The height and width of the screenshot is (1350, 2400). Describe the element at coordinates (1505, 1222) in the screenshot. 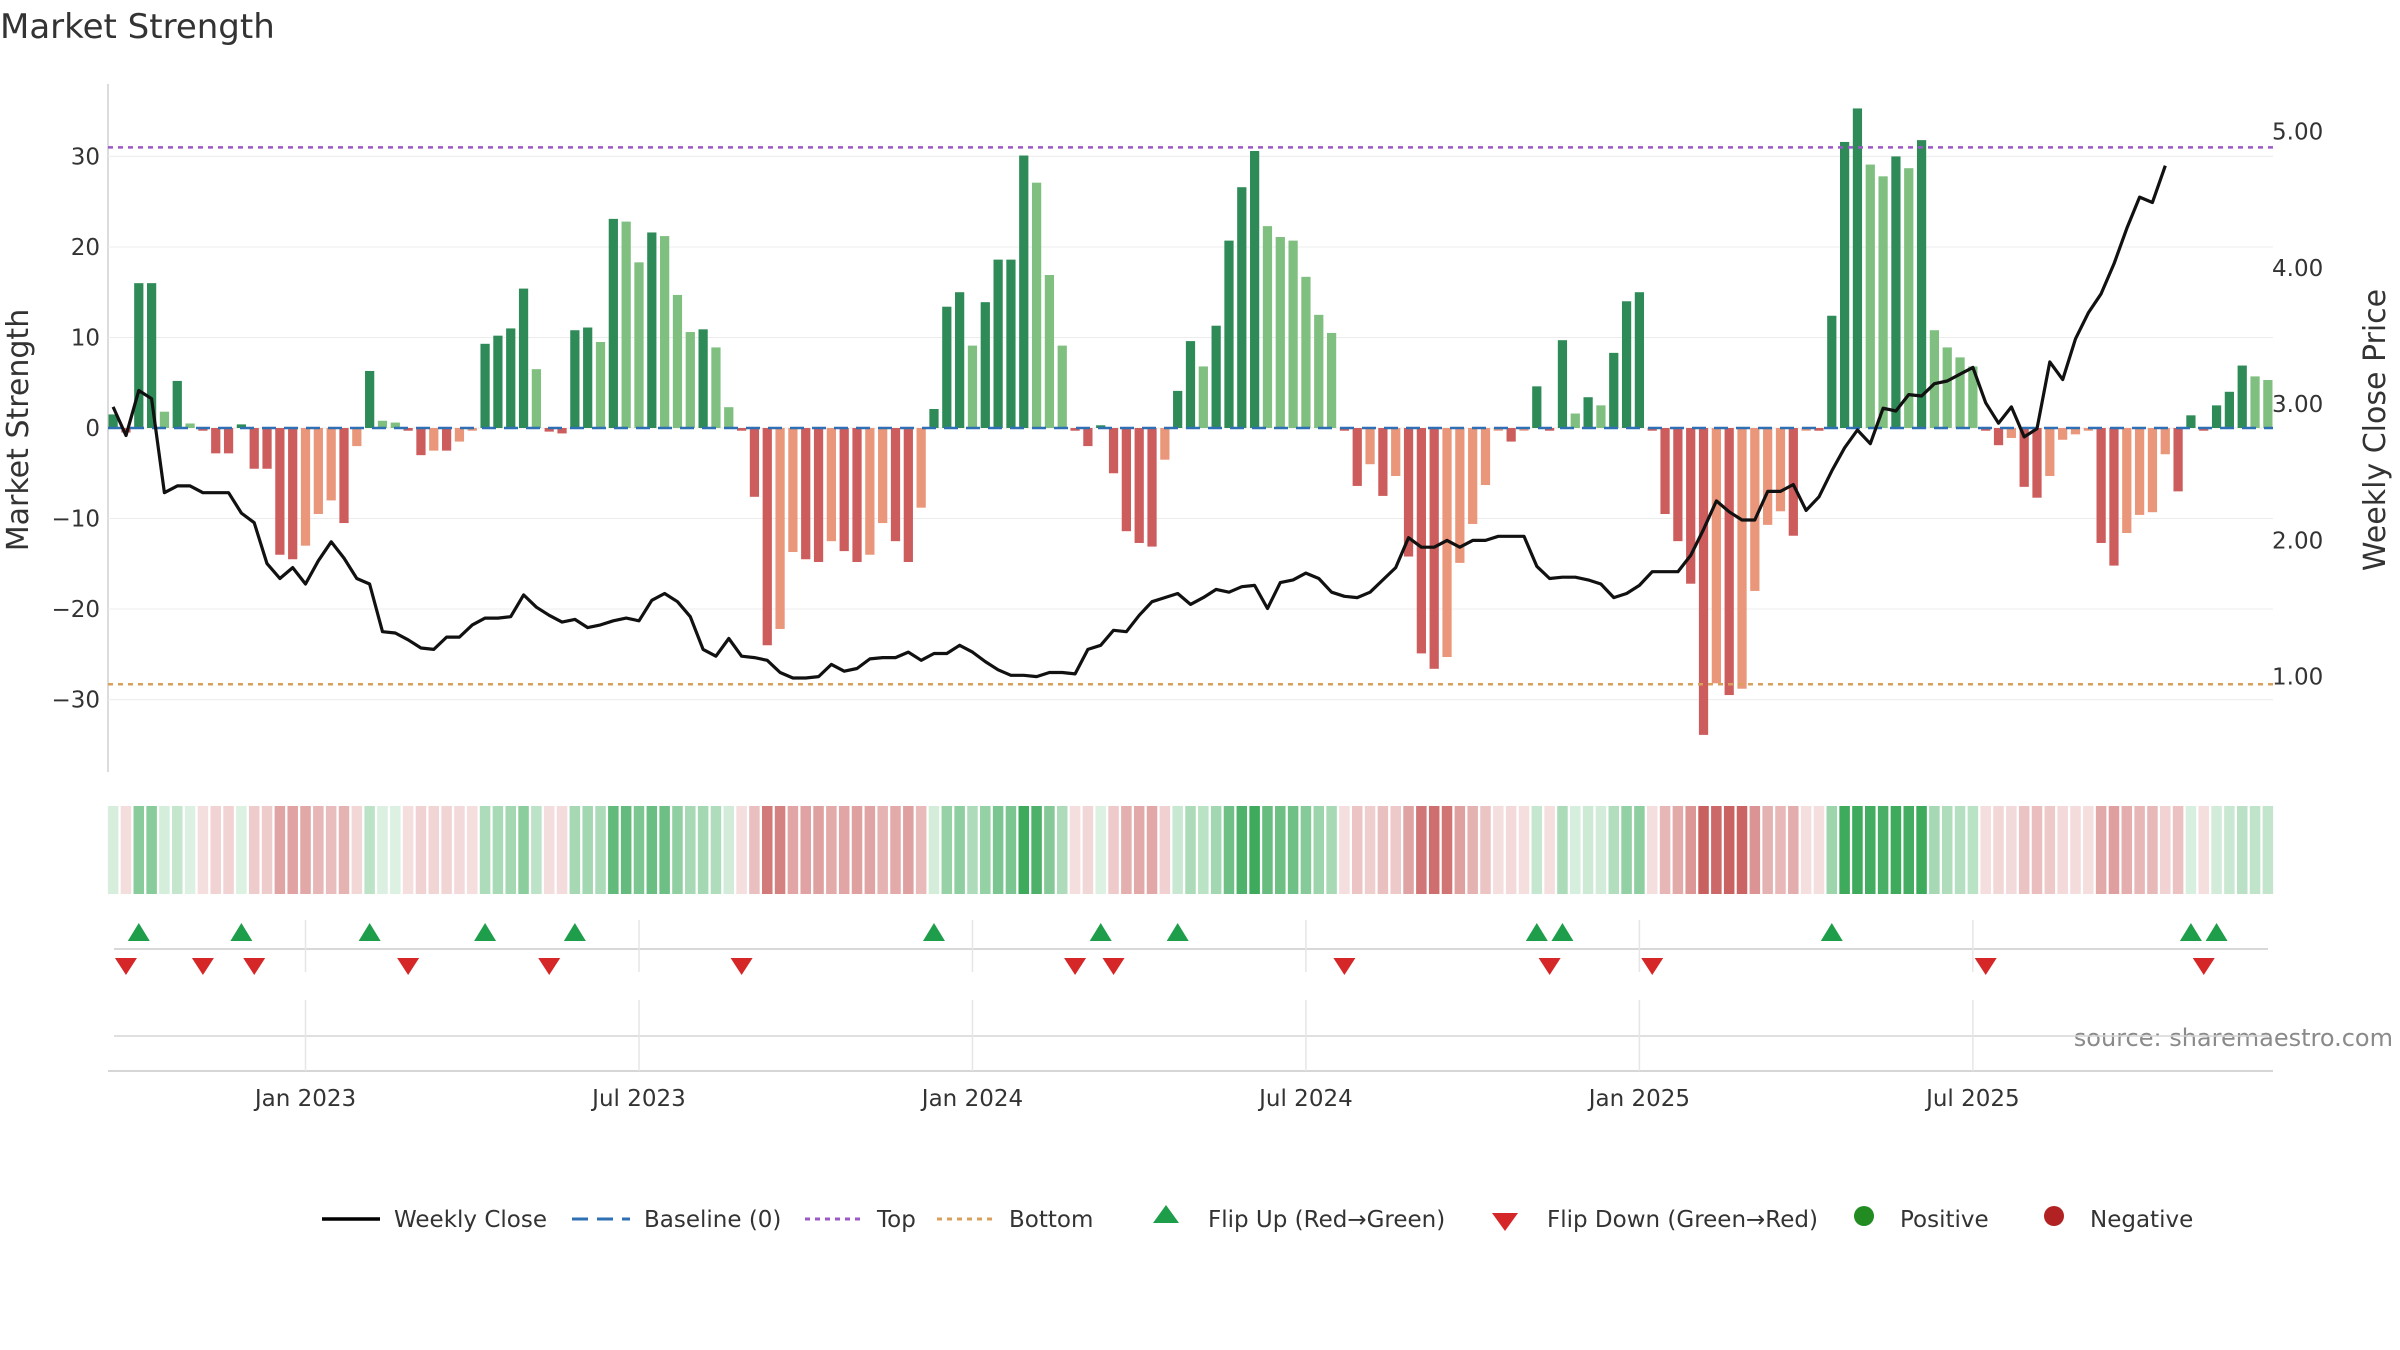

I see `legend-symbol-triangle-down` at that location.